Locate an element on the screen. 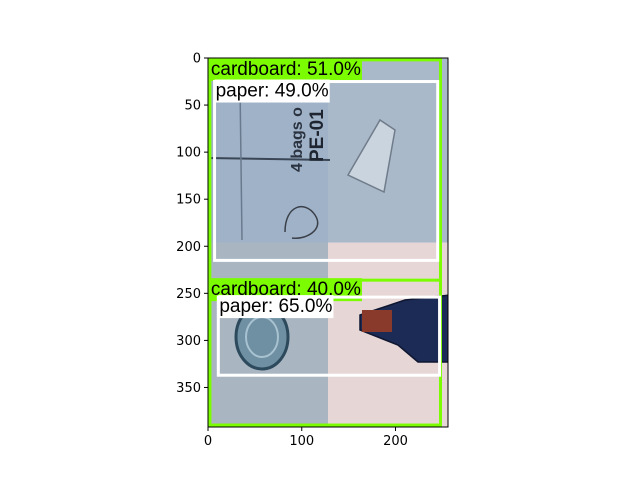  detection-label-text: cardboard: 40.0% is located at coordinates (286, 289).